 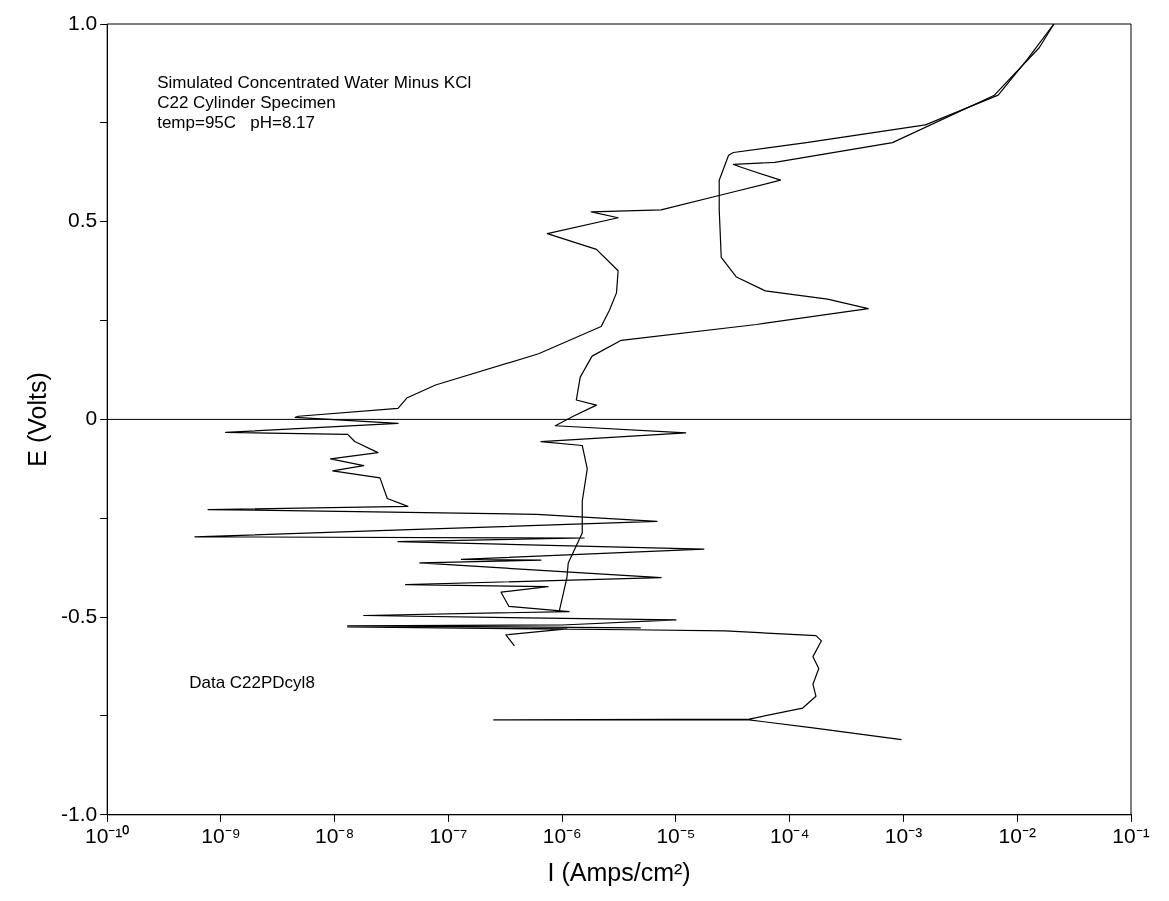 What do you see at coordinates (79, 615) in the screenshot?
I see `y-tick-label: -0.5` at bounding box center [79, 615].